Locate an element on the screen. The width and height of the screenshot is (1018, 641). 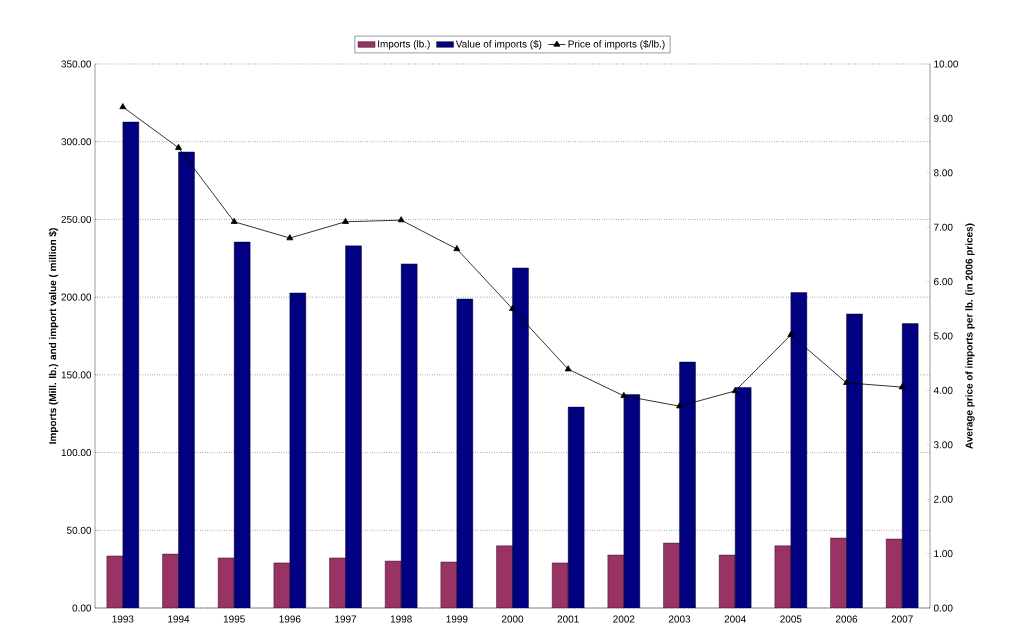
y-axis-title: Imports (Mill. lb.) and import value ( million $) is located at coordinates (53, 336).